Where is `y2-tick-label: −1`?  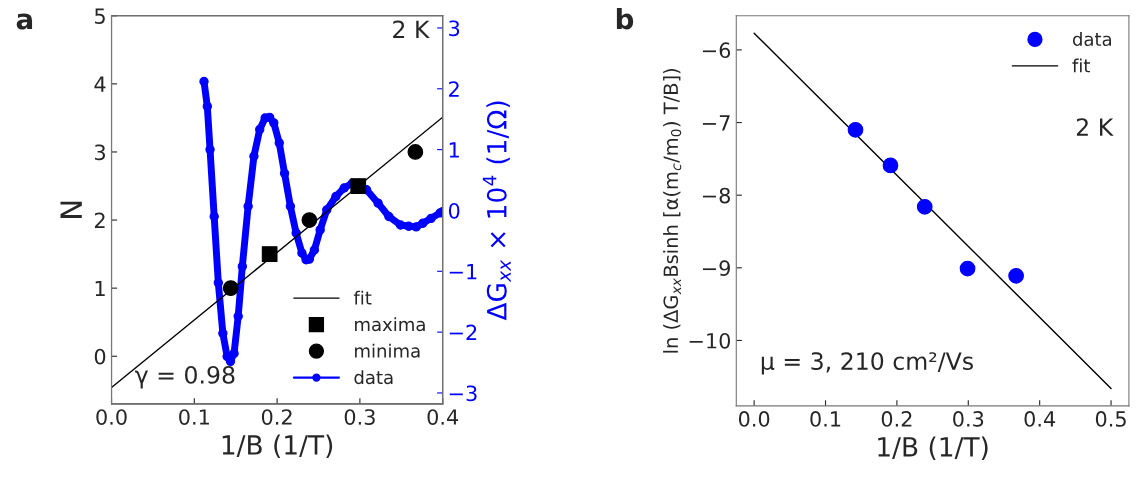
y2-tick-label: −1 is located at coordinates (463, 272).